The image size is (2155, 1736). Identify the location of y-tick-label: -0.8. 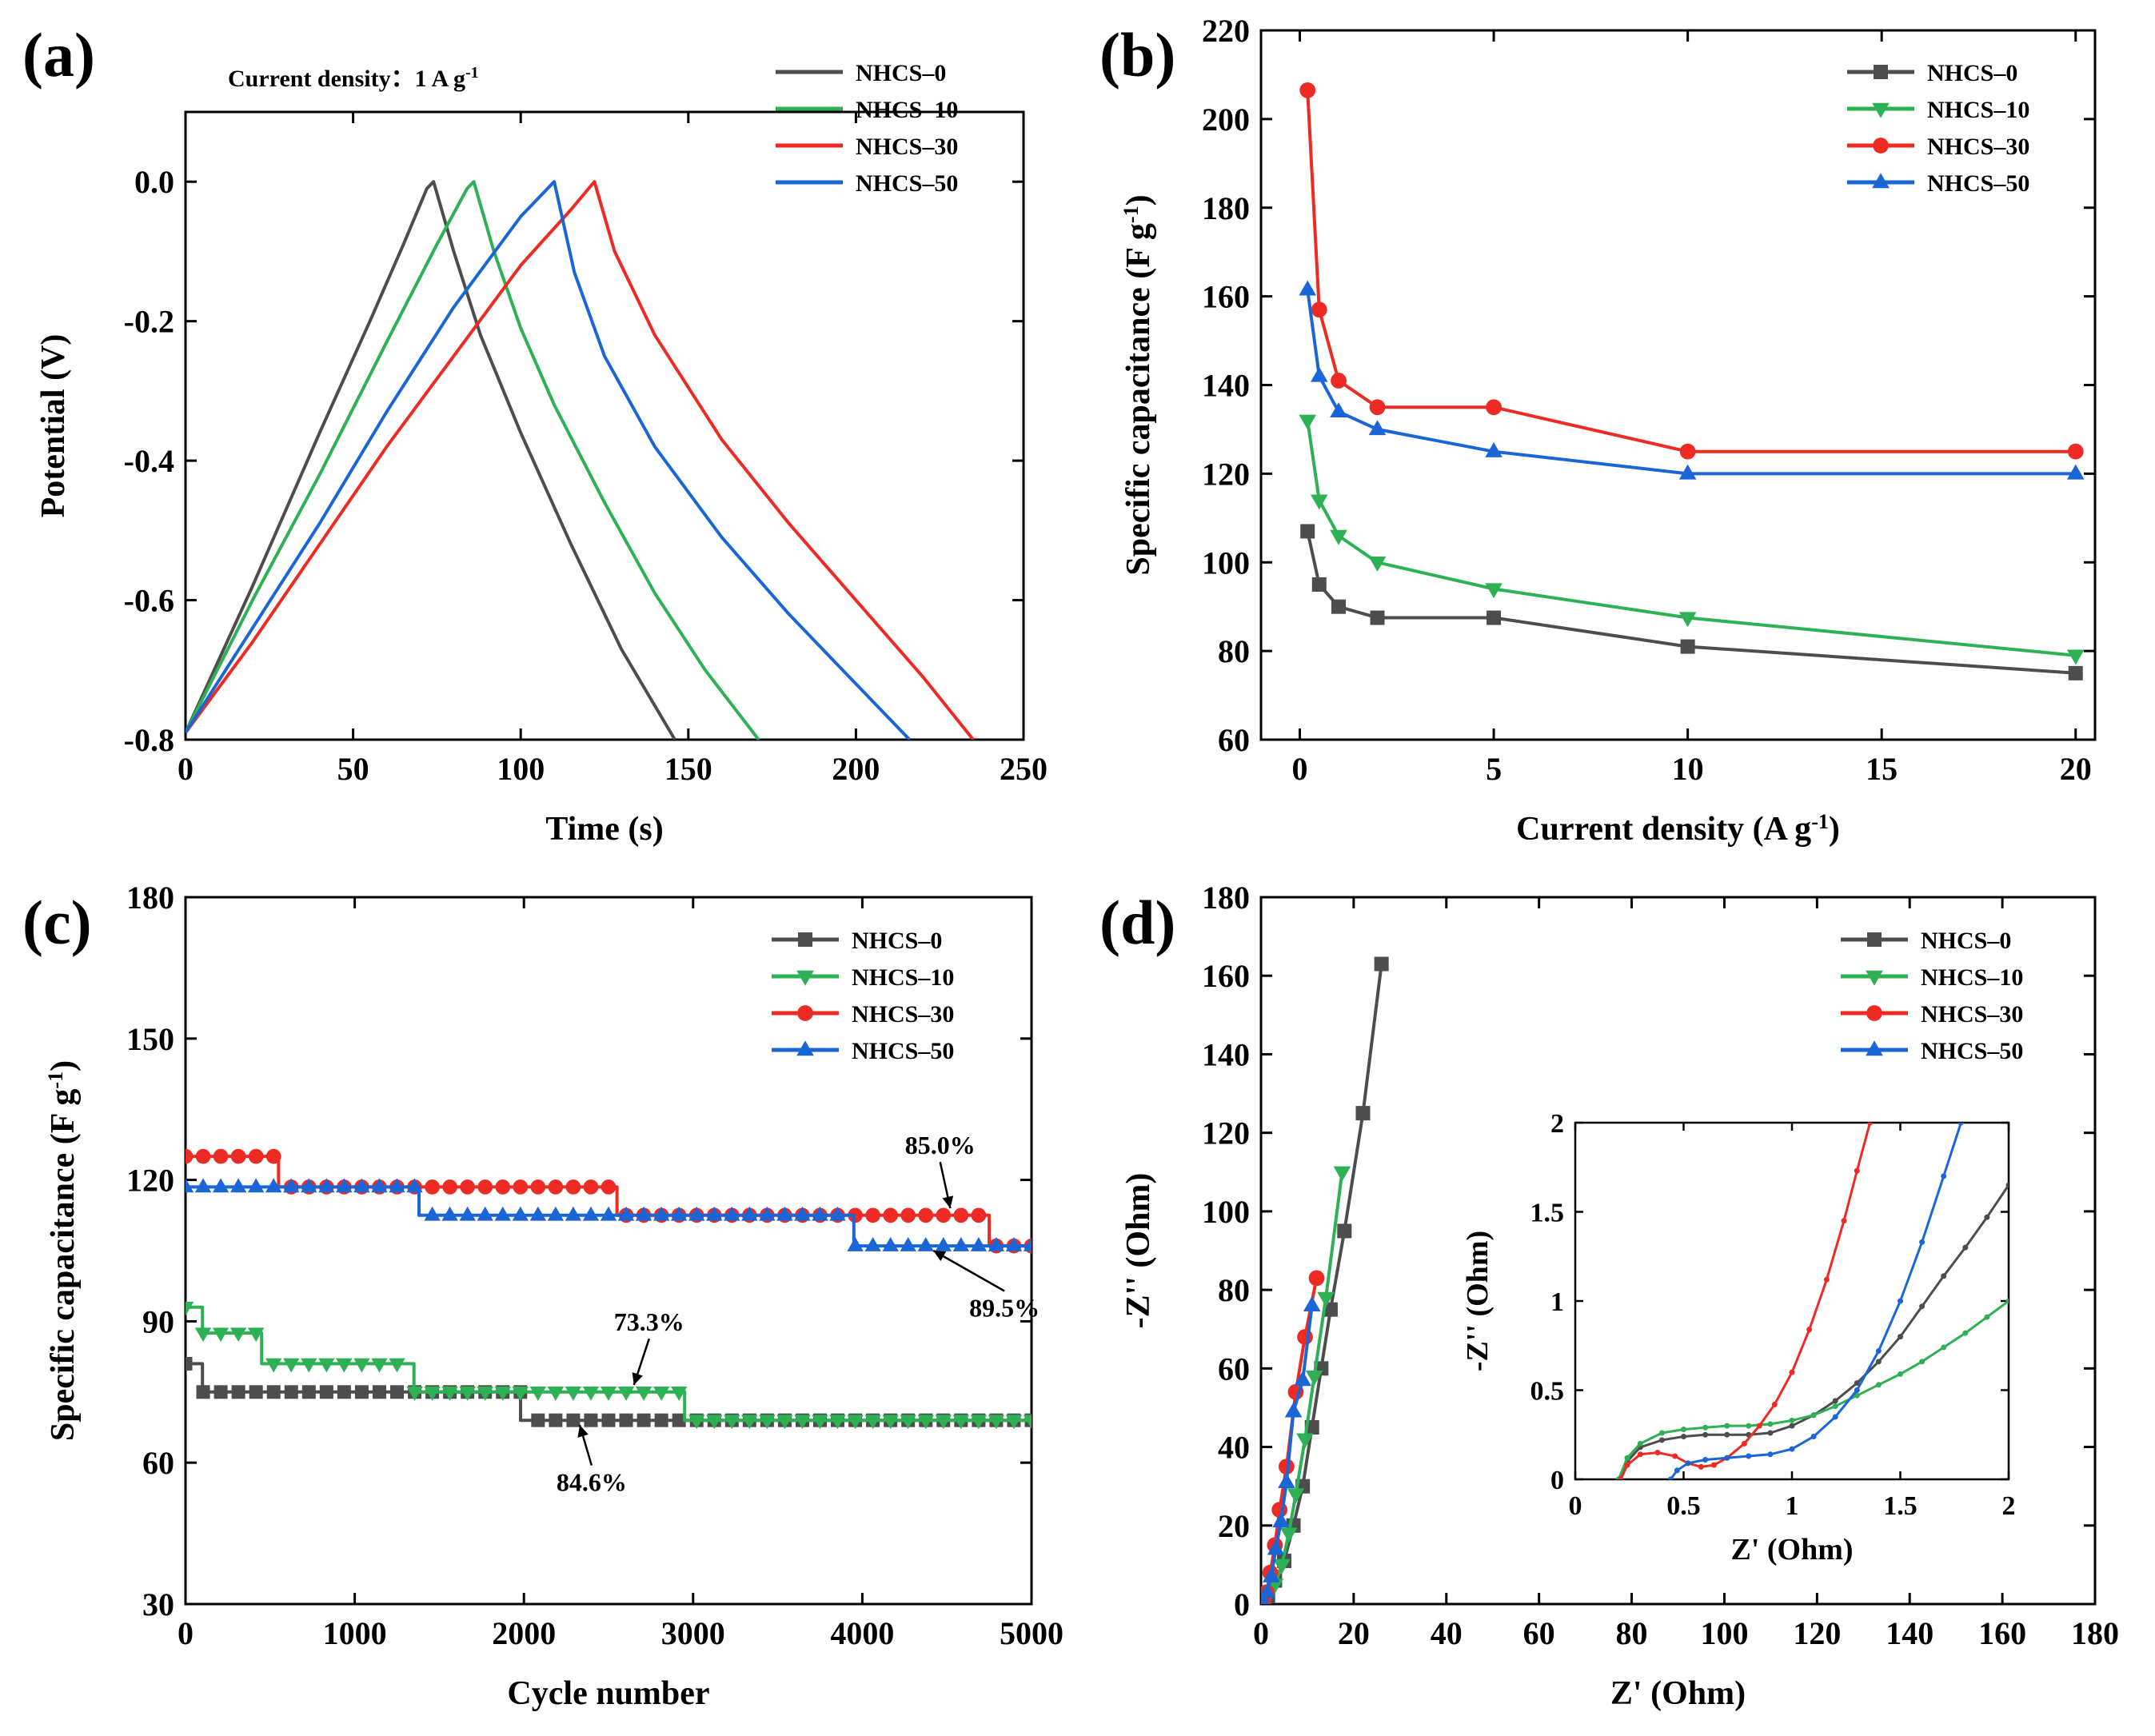
(149, 740).